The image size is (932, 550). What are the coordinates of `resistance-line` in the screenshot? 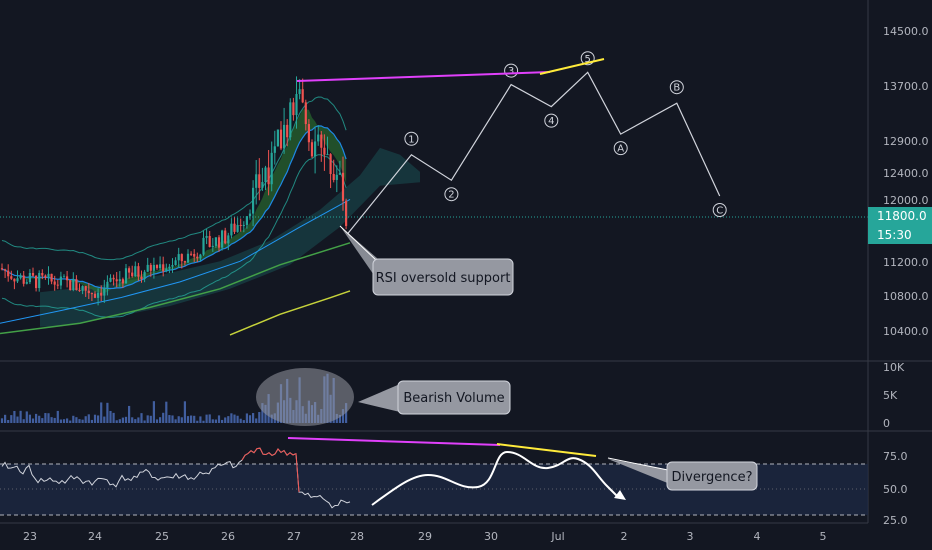 It's located at (423, 76).